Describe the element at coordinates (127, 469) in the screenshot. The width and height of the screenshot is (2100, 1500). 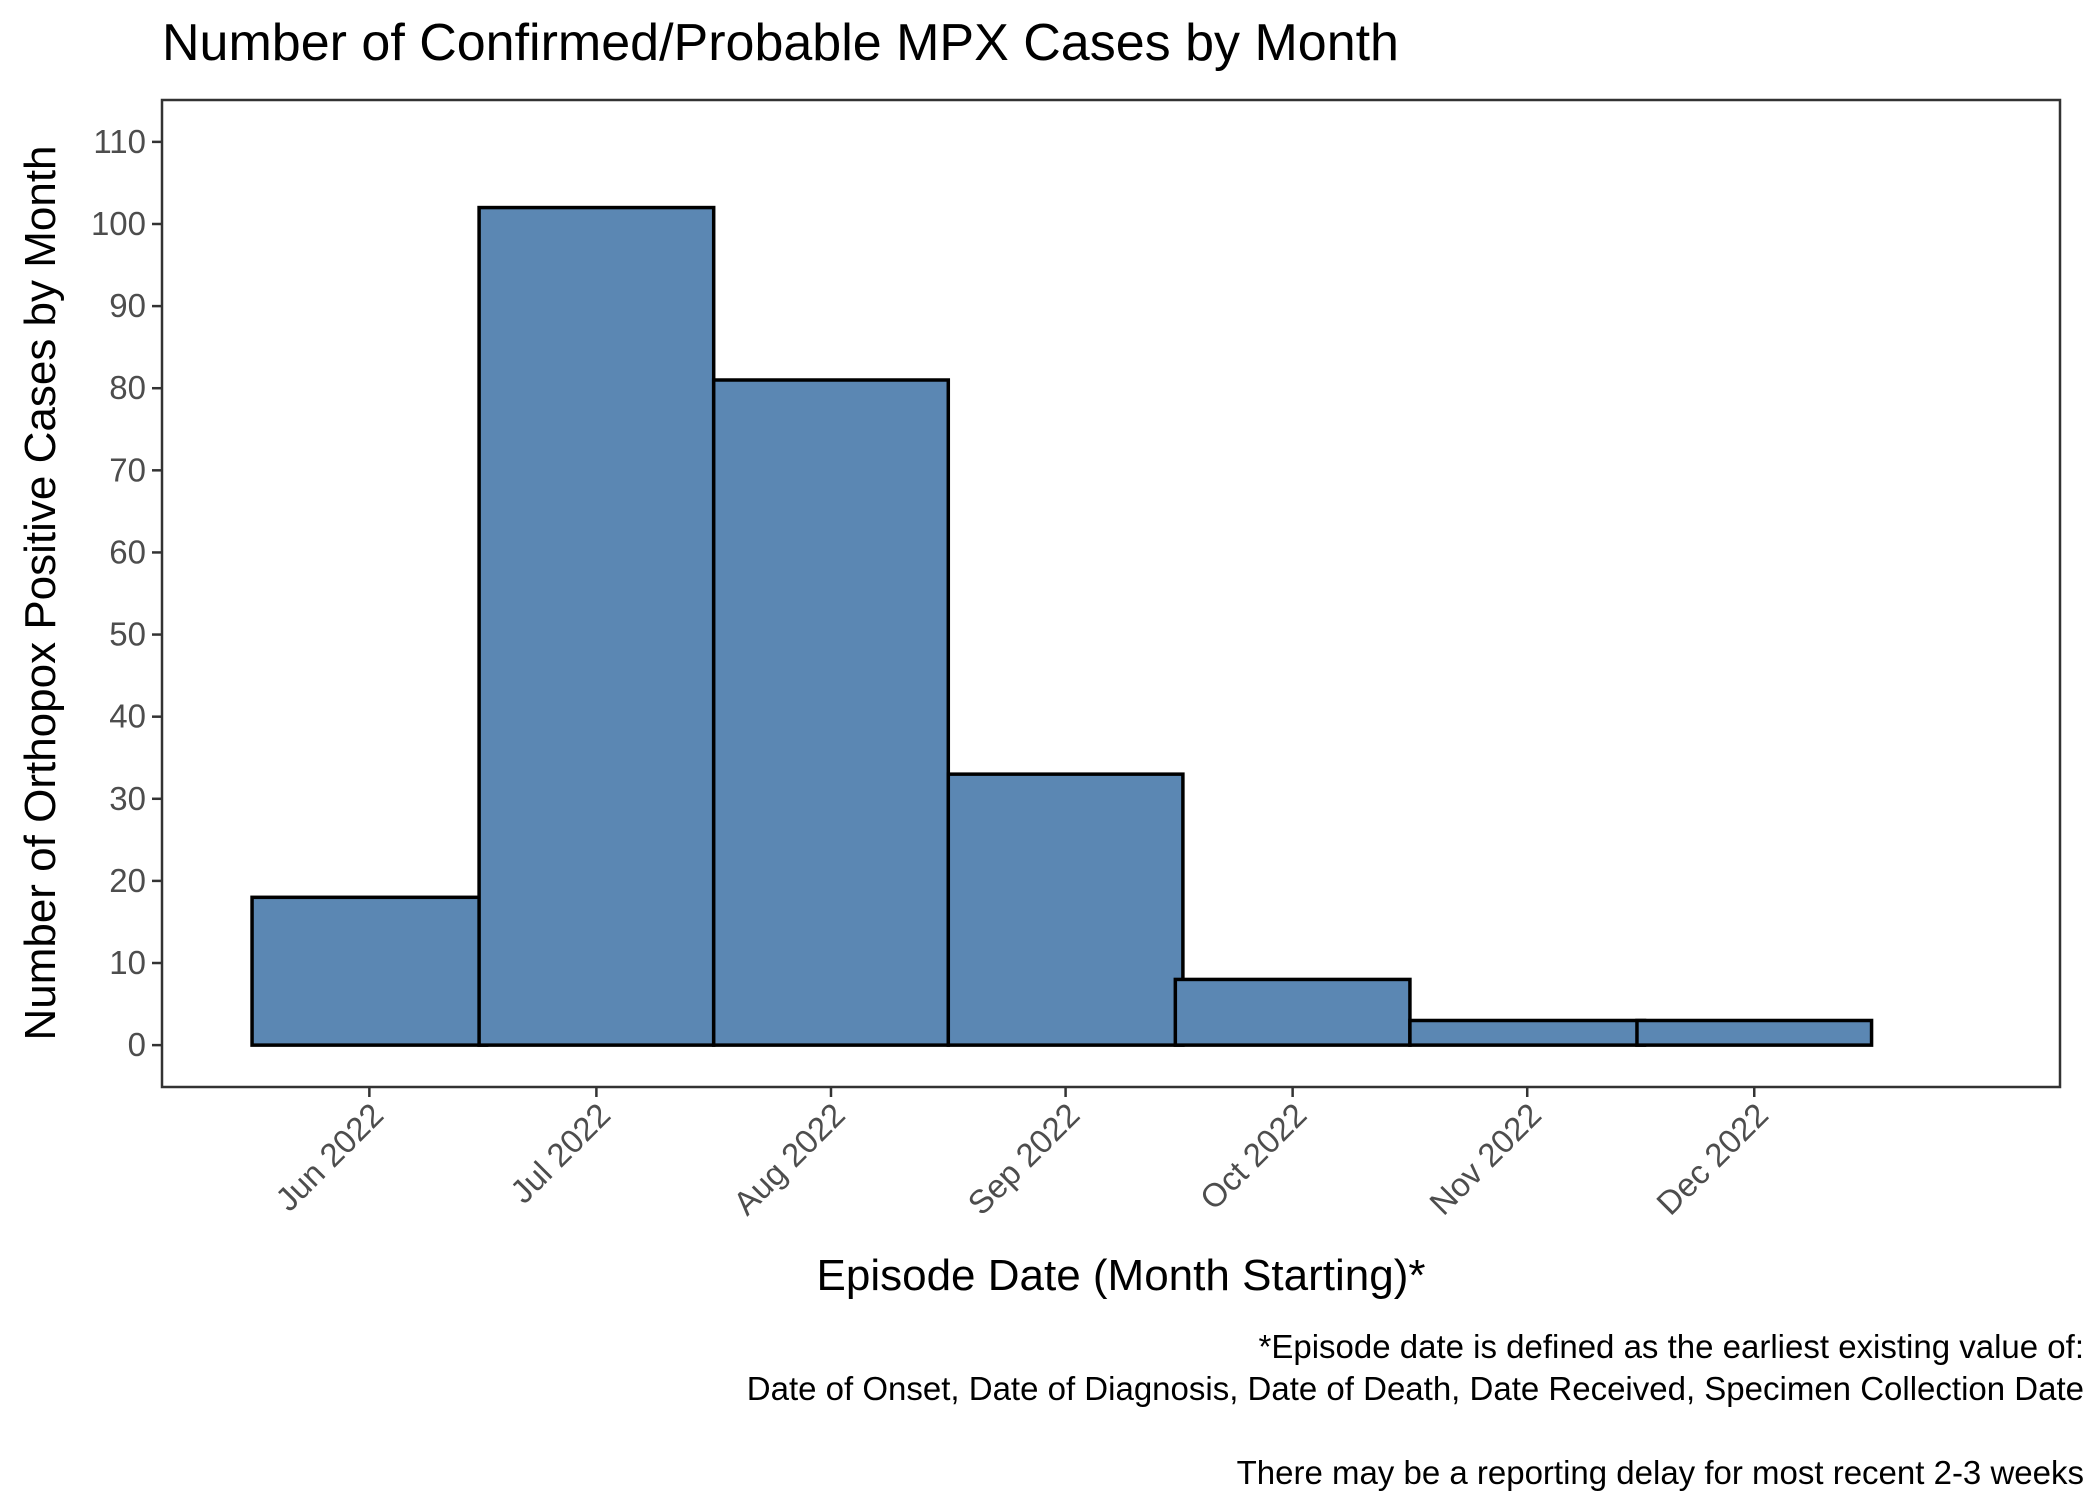
I see `y-tick-label: 70` at that location.